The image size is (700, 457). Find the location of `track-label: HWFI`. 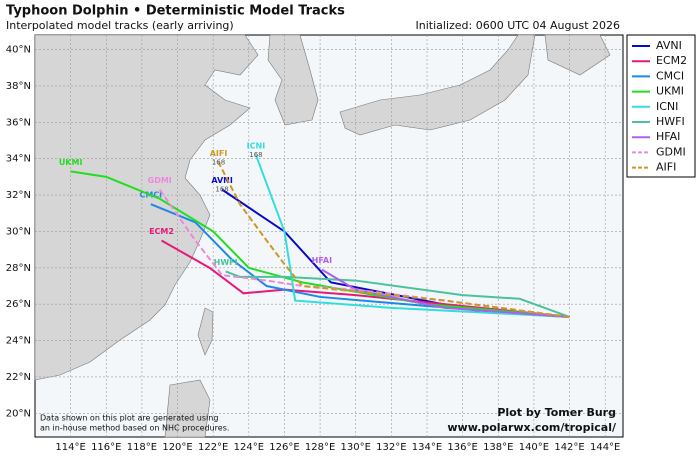

track-label: HWFI is located at coordinates (226, 262).